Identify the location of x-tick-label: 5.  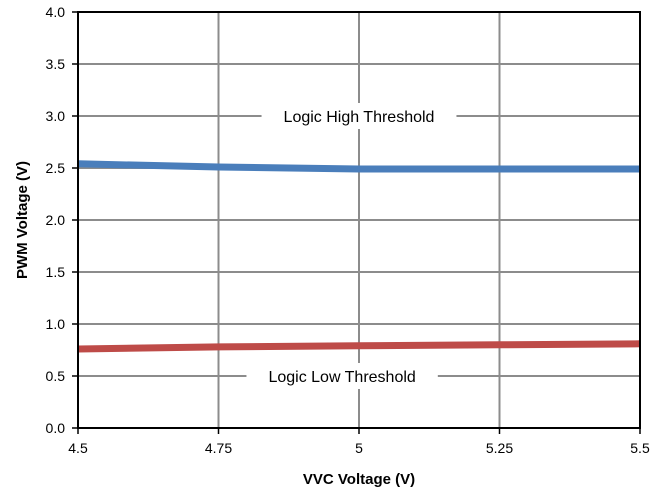
(359, 448).